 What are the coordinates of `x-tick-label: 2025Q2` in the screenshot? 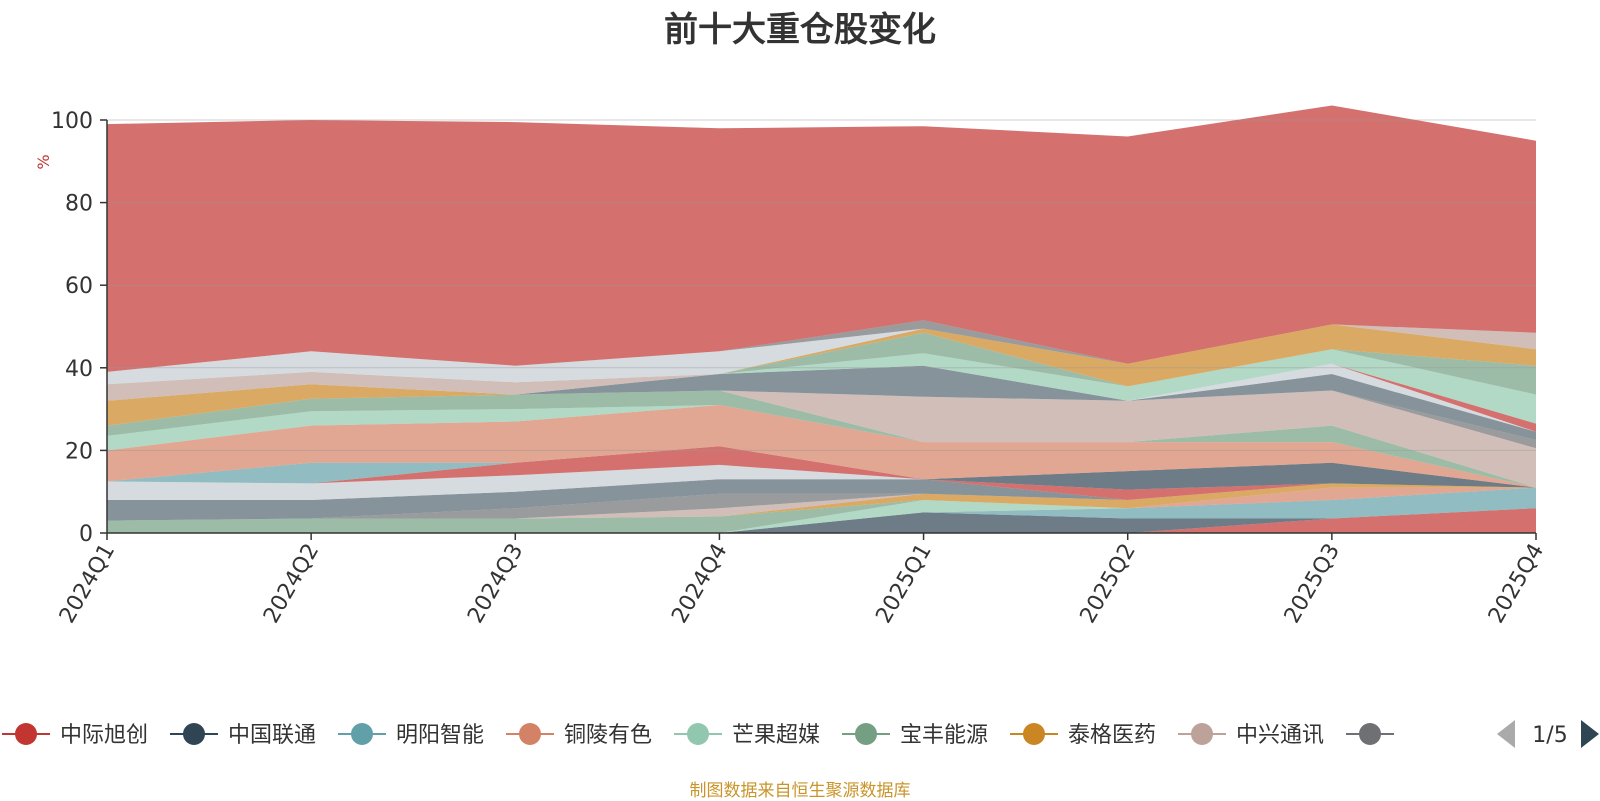 It's located at (1108, 584).